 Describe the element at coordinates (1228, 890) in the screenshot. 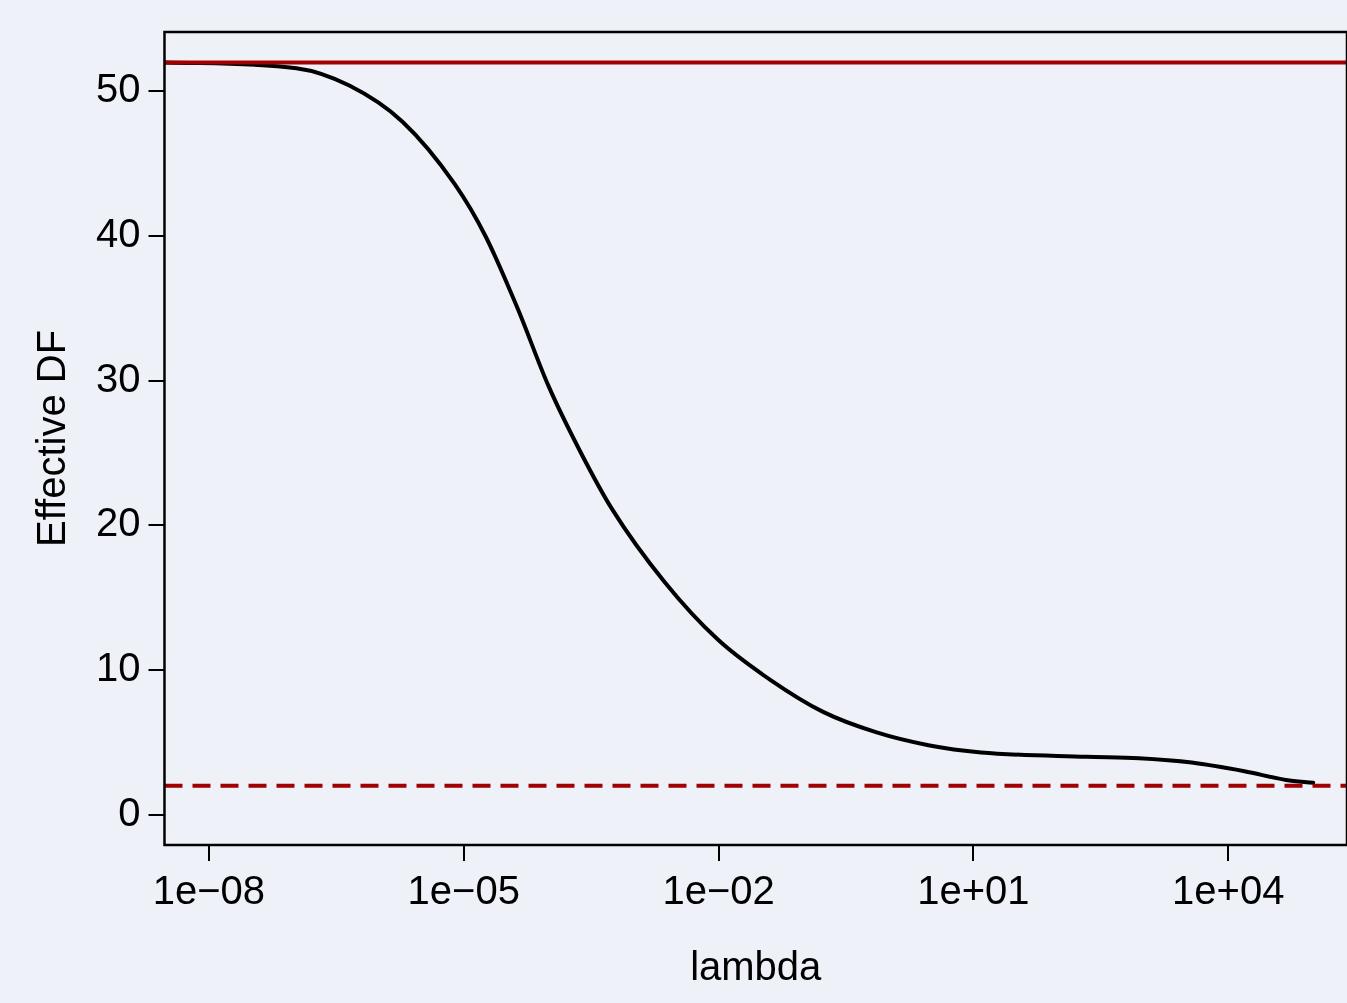

I see `x-tick-label: 1e+04` at that location.